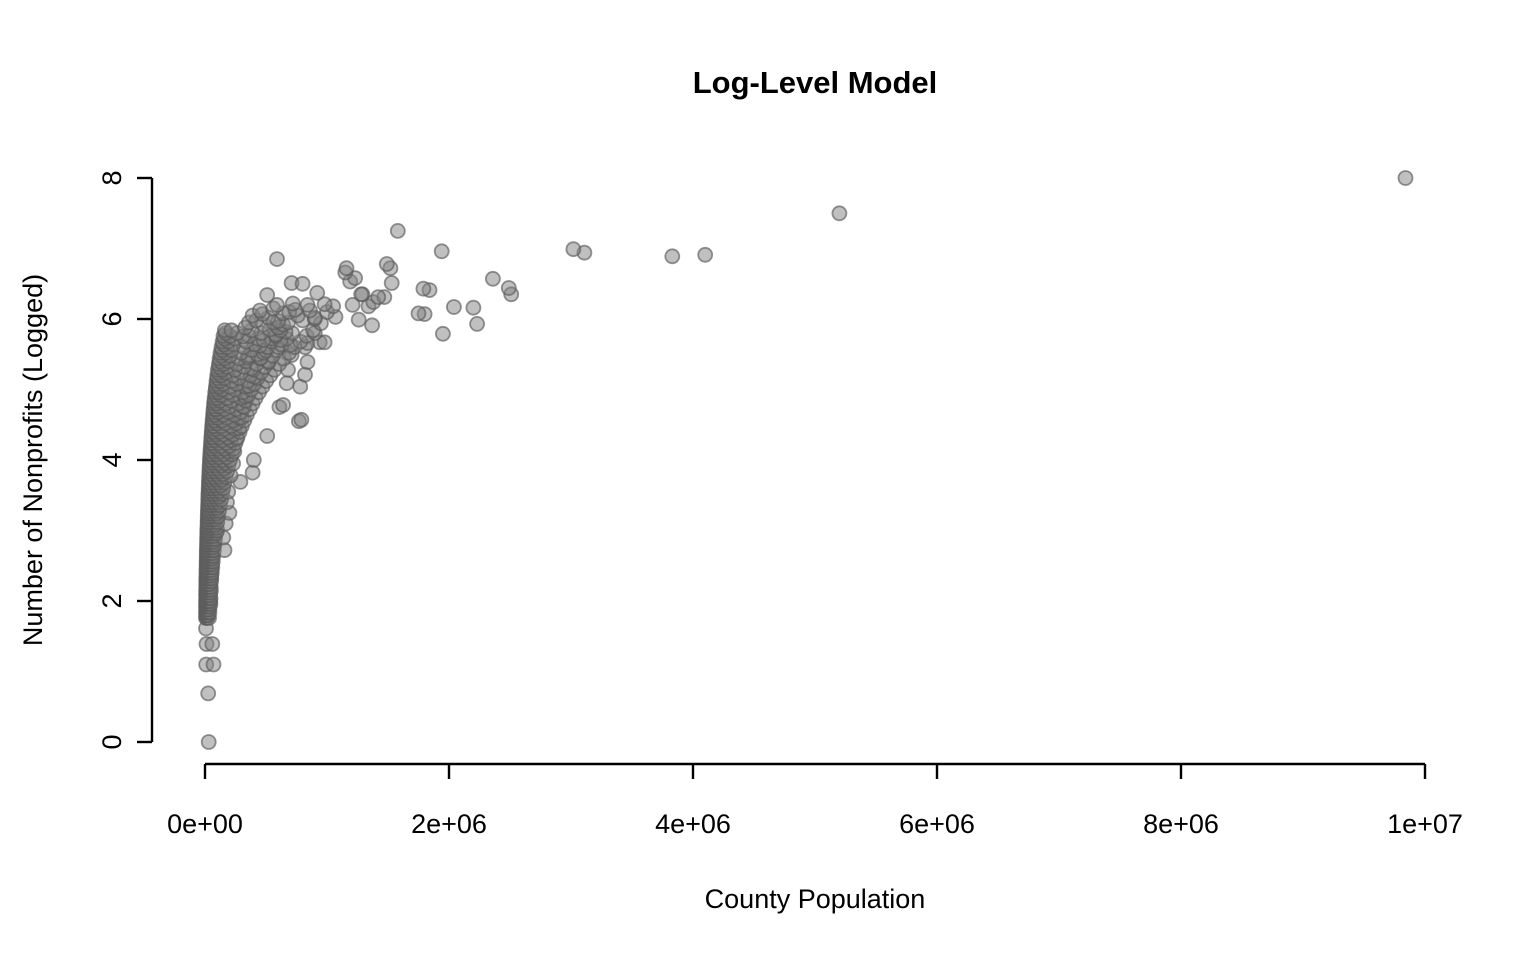  Describe the element at coordinates (205, 824) in the screenshot. I see `x-tick-label: 0e+00` at that location.